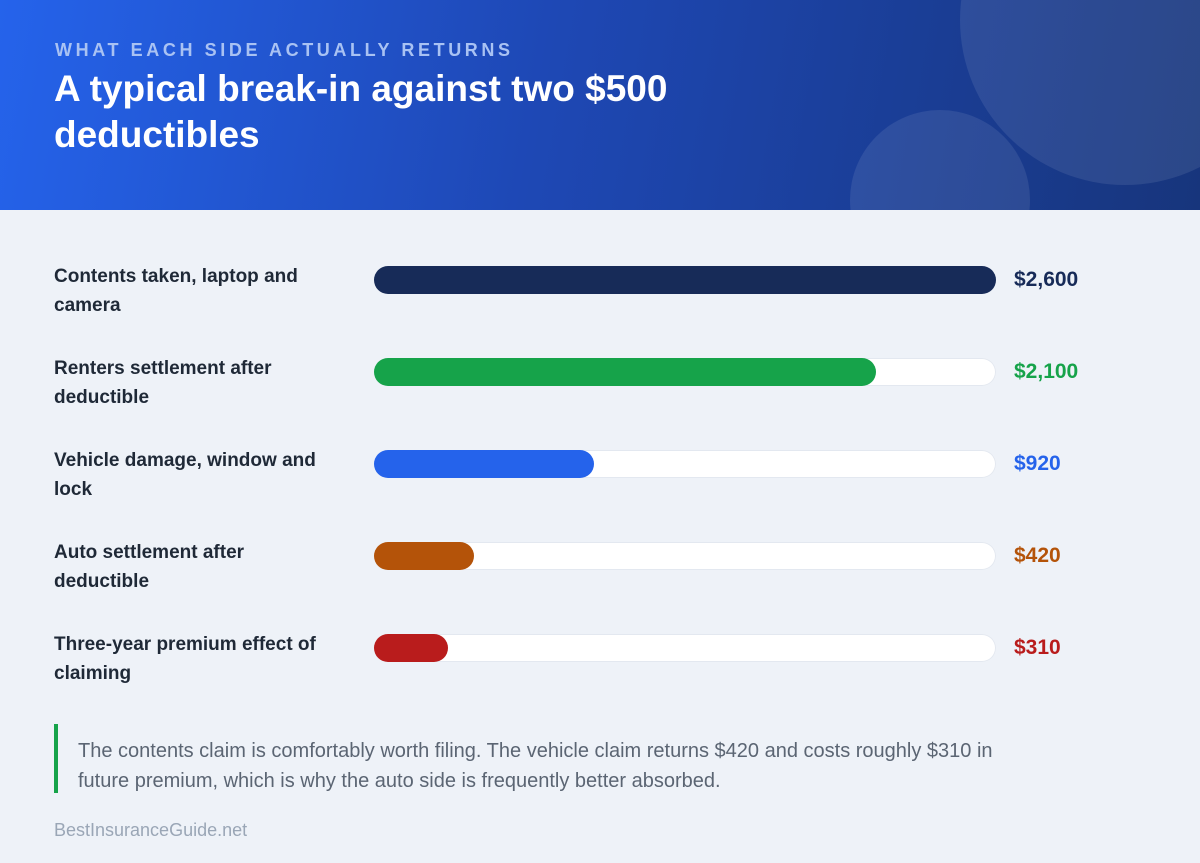 This screenshot has width=1200, height=863. I want to click on bar-value-label: $420, so click(1037, 555).